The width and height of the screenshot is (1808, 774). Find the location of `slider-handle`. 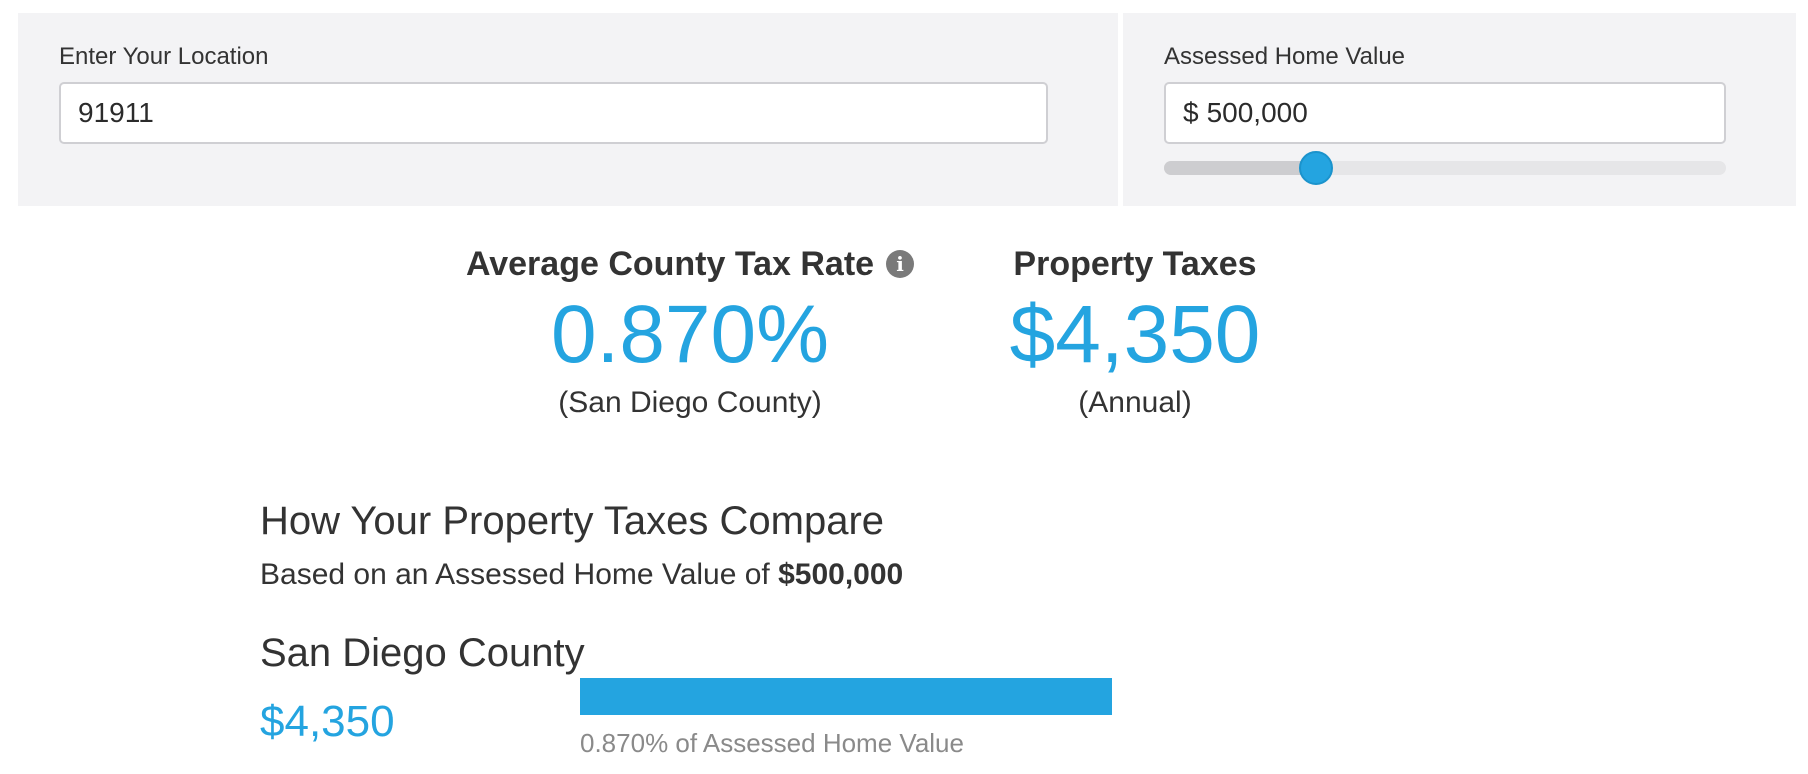

slider-handle is located at coordinates (1315, 168).